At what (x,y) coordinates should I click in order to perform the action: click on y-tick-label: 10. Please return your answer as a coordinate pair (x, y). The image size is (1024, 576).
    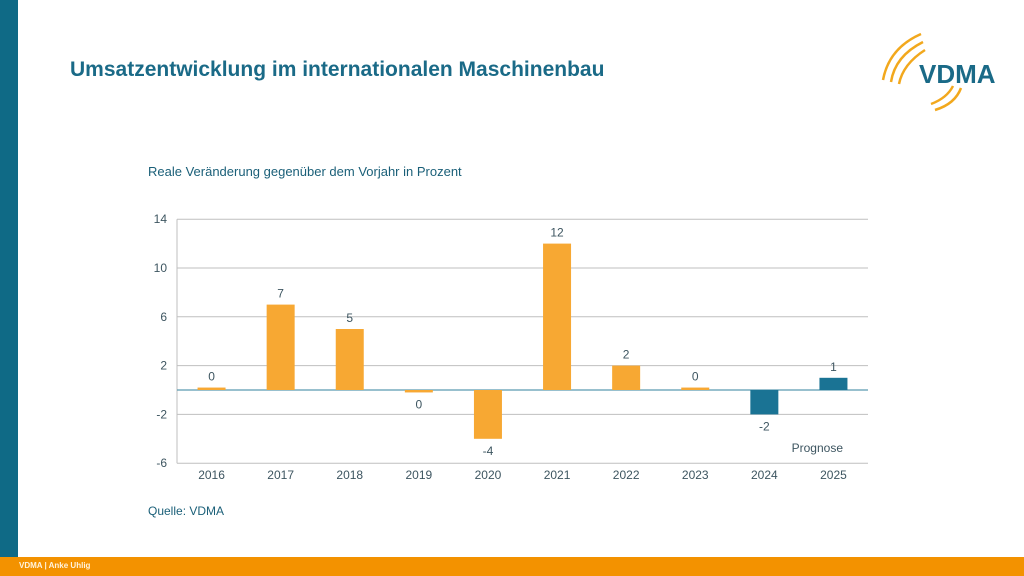
    Looking at the image, I should click on (161, 268).